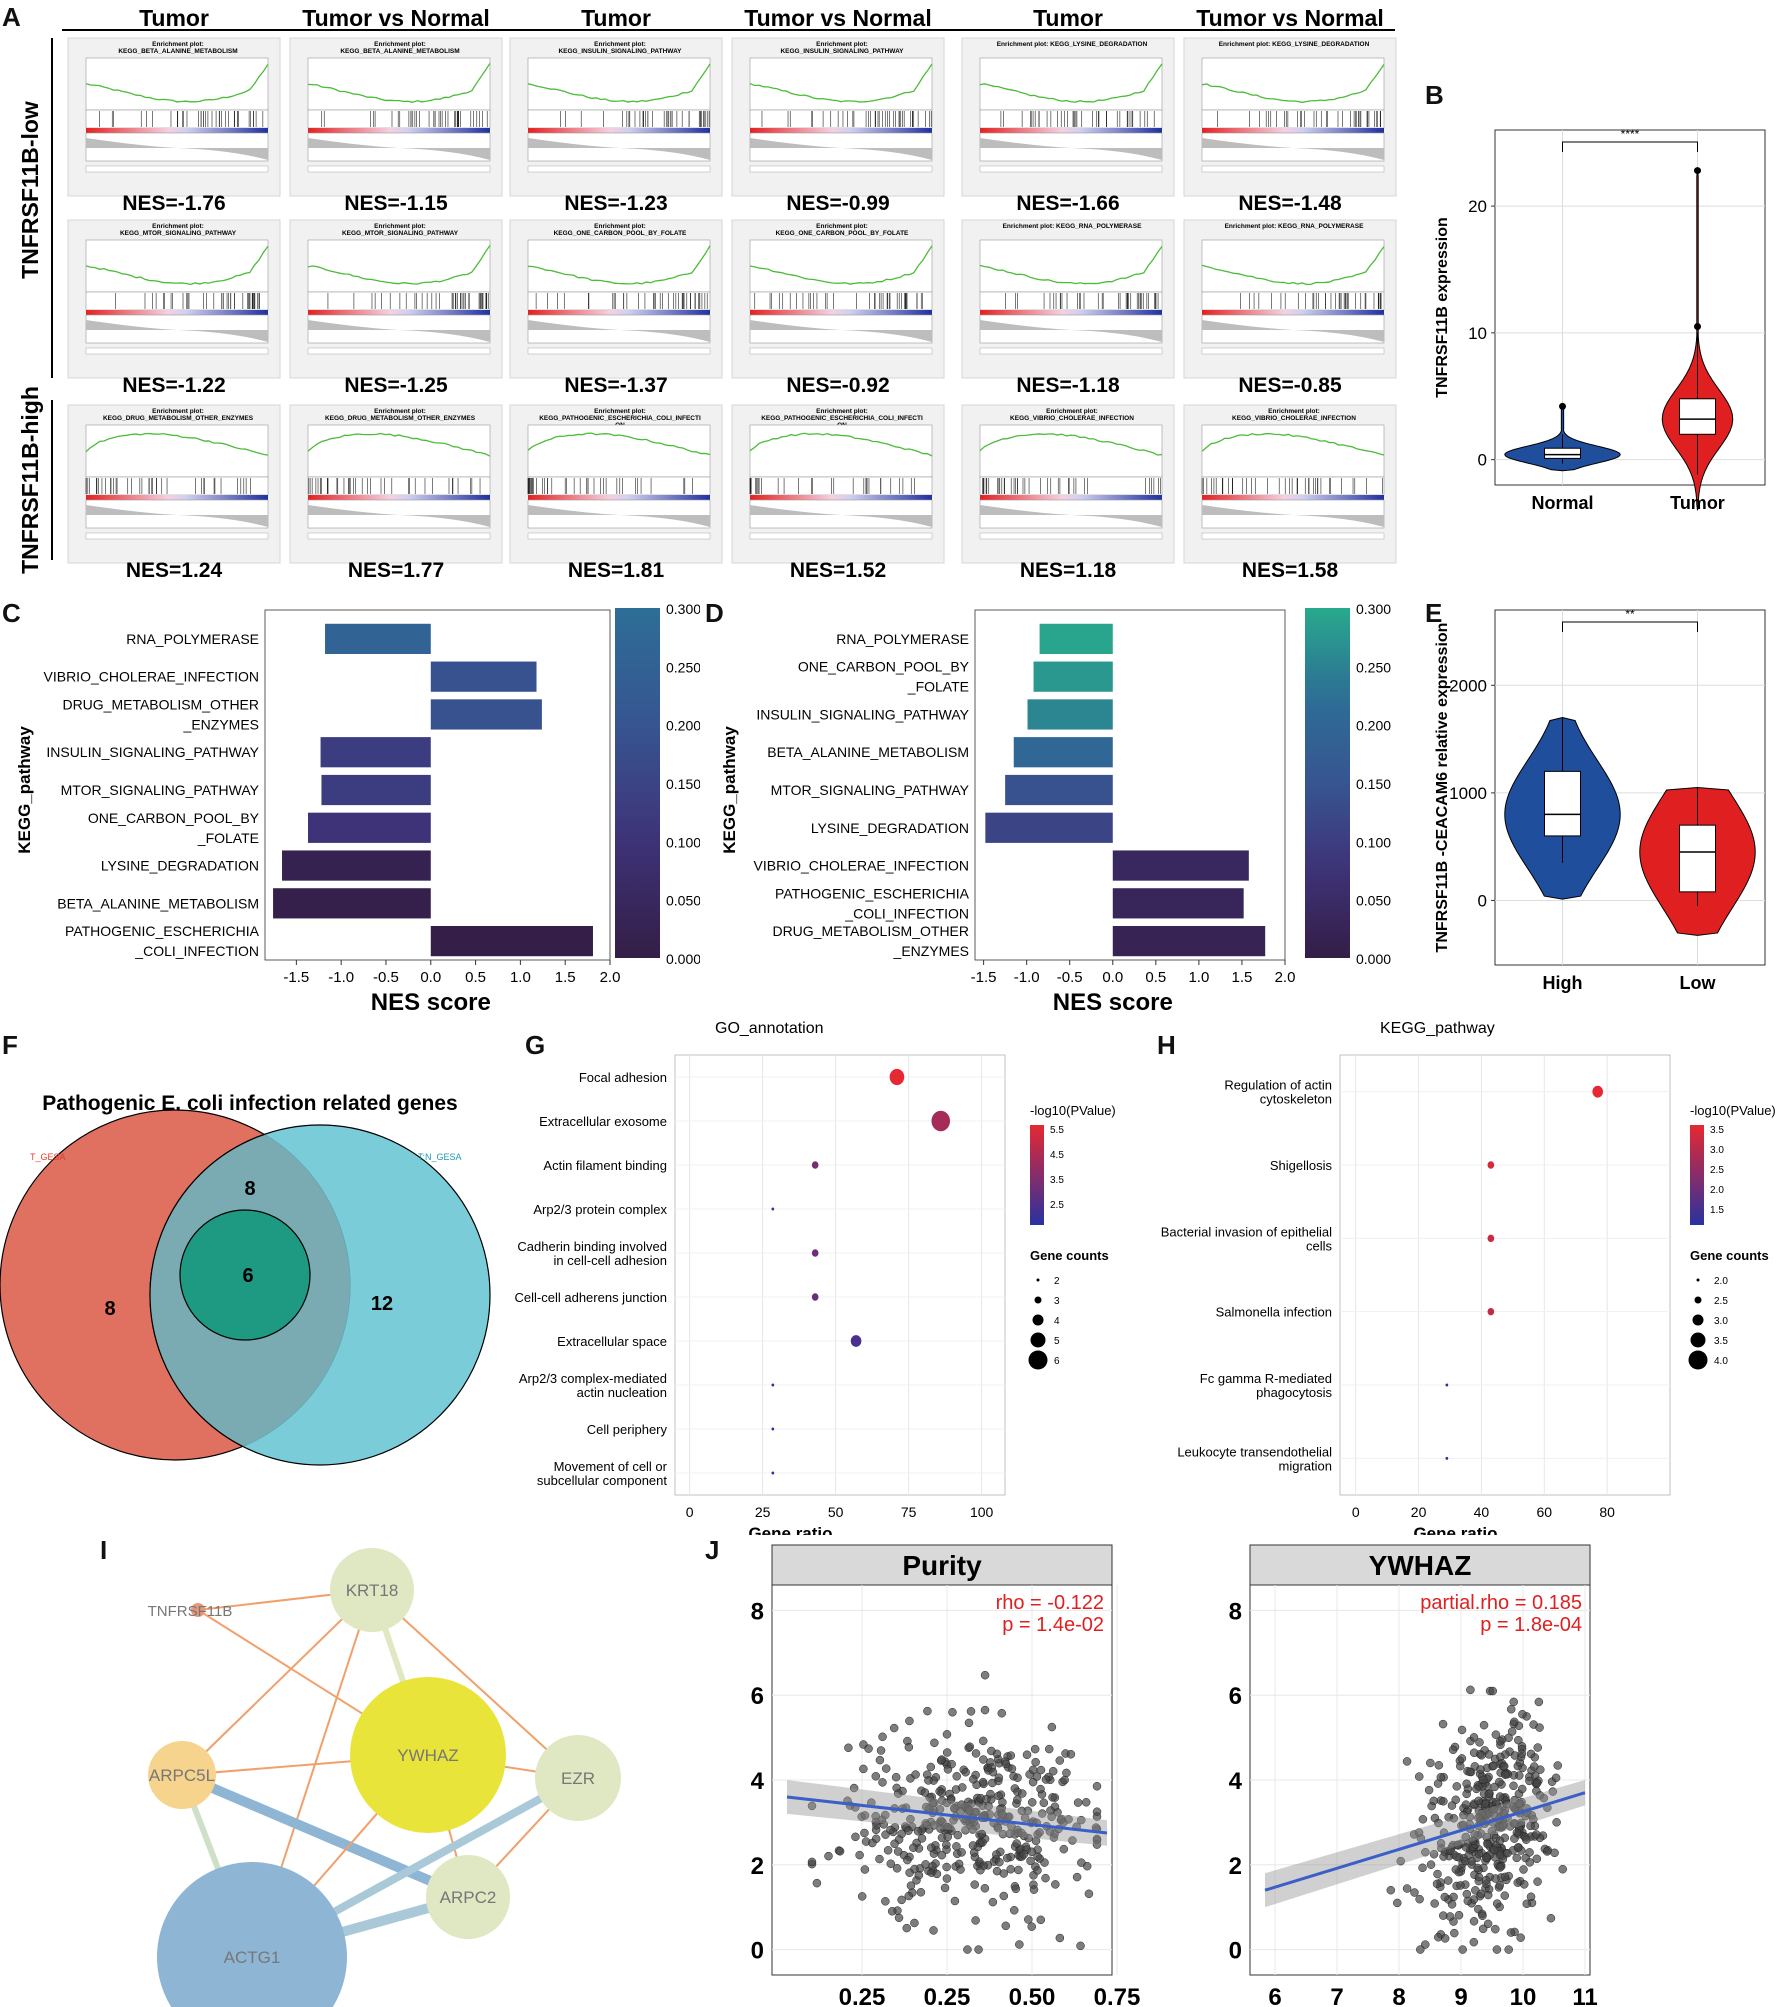  What do you see at coordinates (600, 1209) in the screenshot?
I see `text-line: Arp2/3 protein complex` at bounding box center [600, 1209].